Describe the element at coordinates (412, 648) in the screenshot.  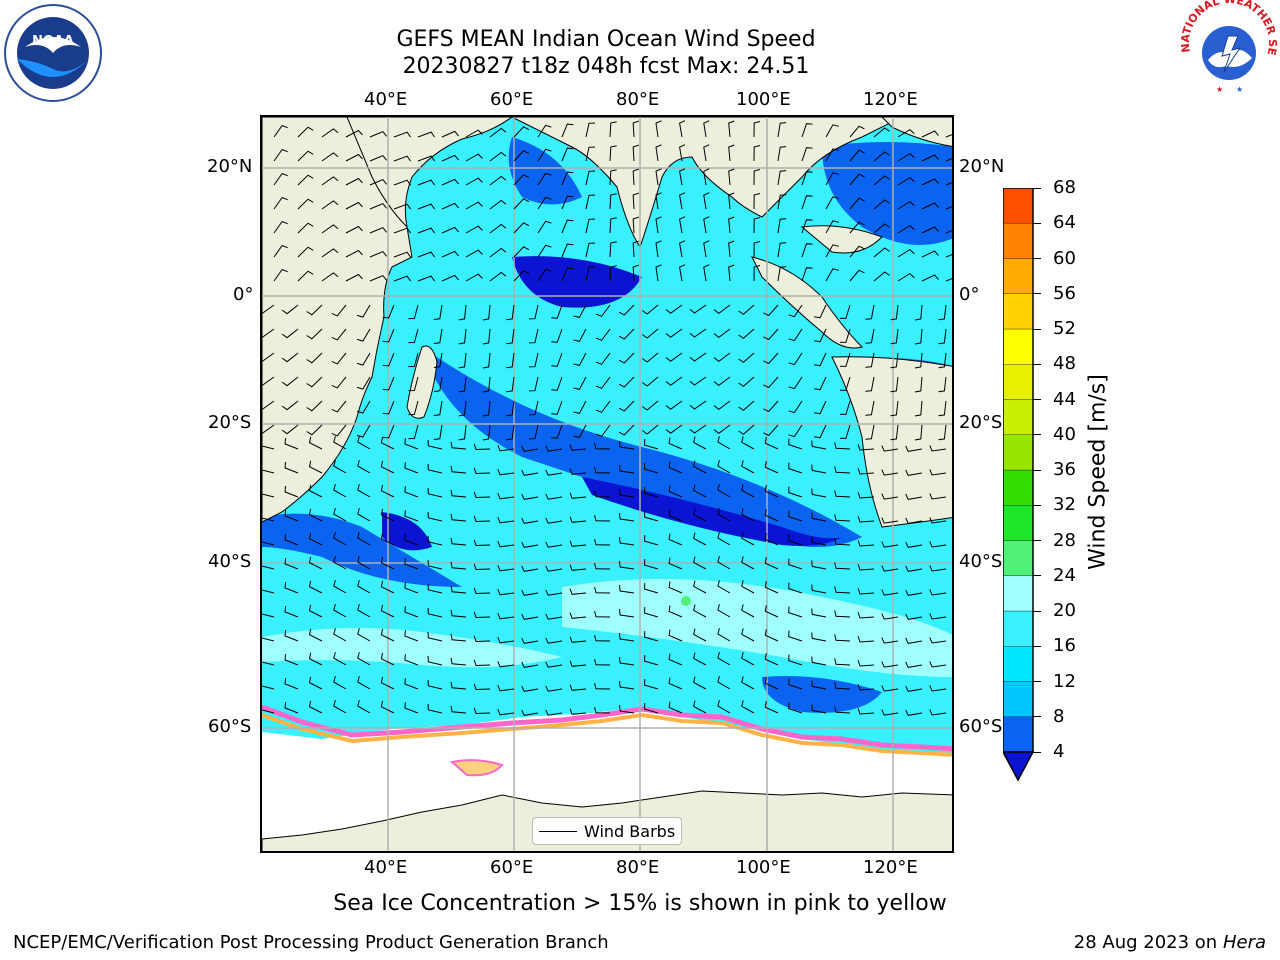
I see `strong-wind-band-west` at that location.